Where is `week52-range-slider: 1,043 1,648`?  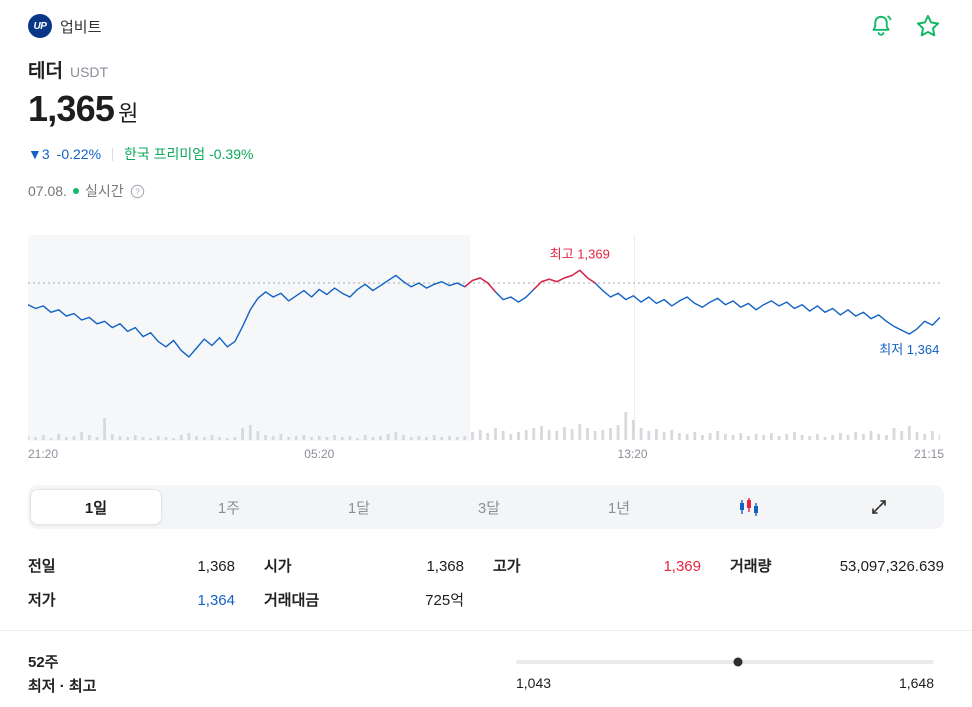
week52-range-slider: 1,043 1,648 is located at coordinates (725, 675).